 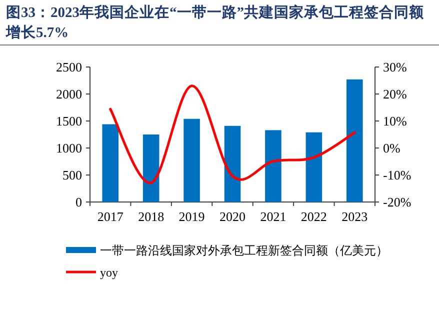 What do you see at coordinates (395, 67) in the screenshot?
I see `y2-tick-label: 30%` at bounding box center [395, 67].